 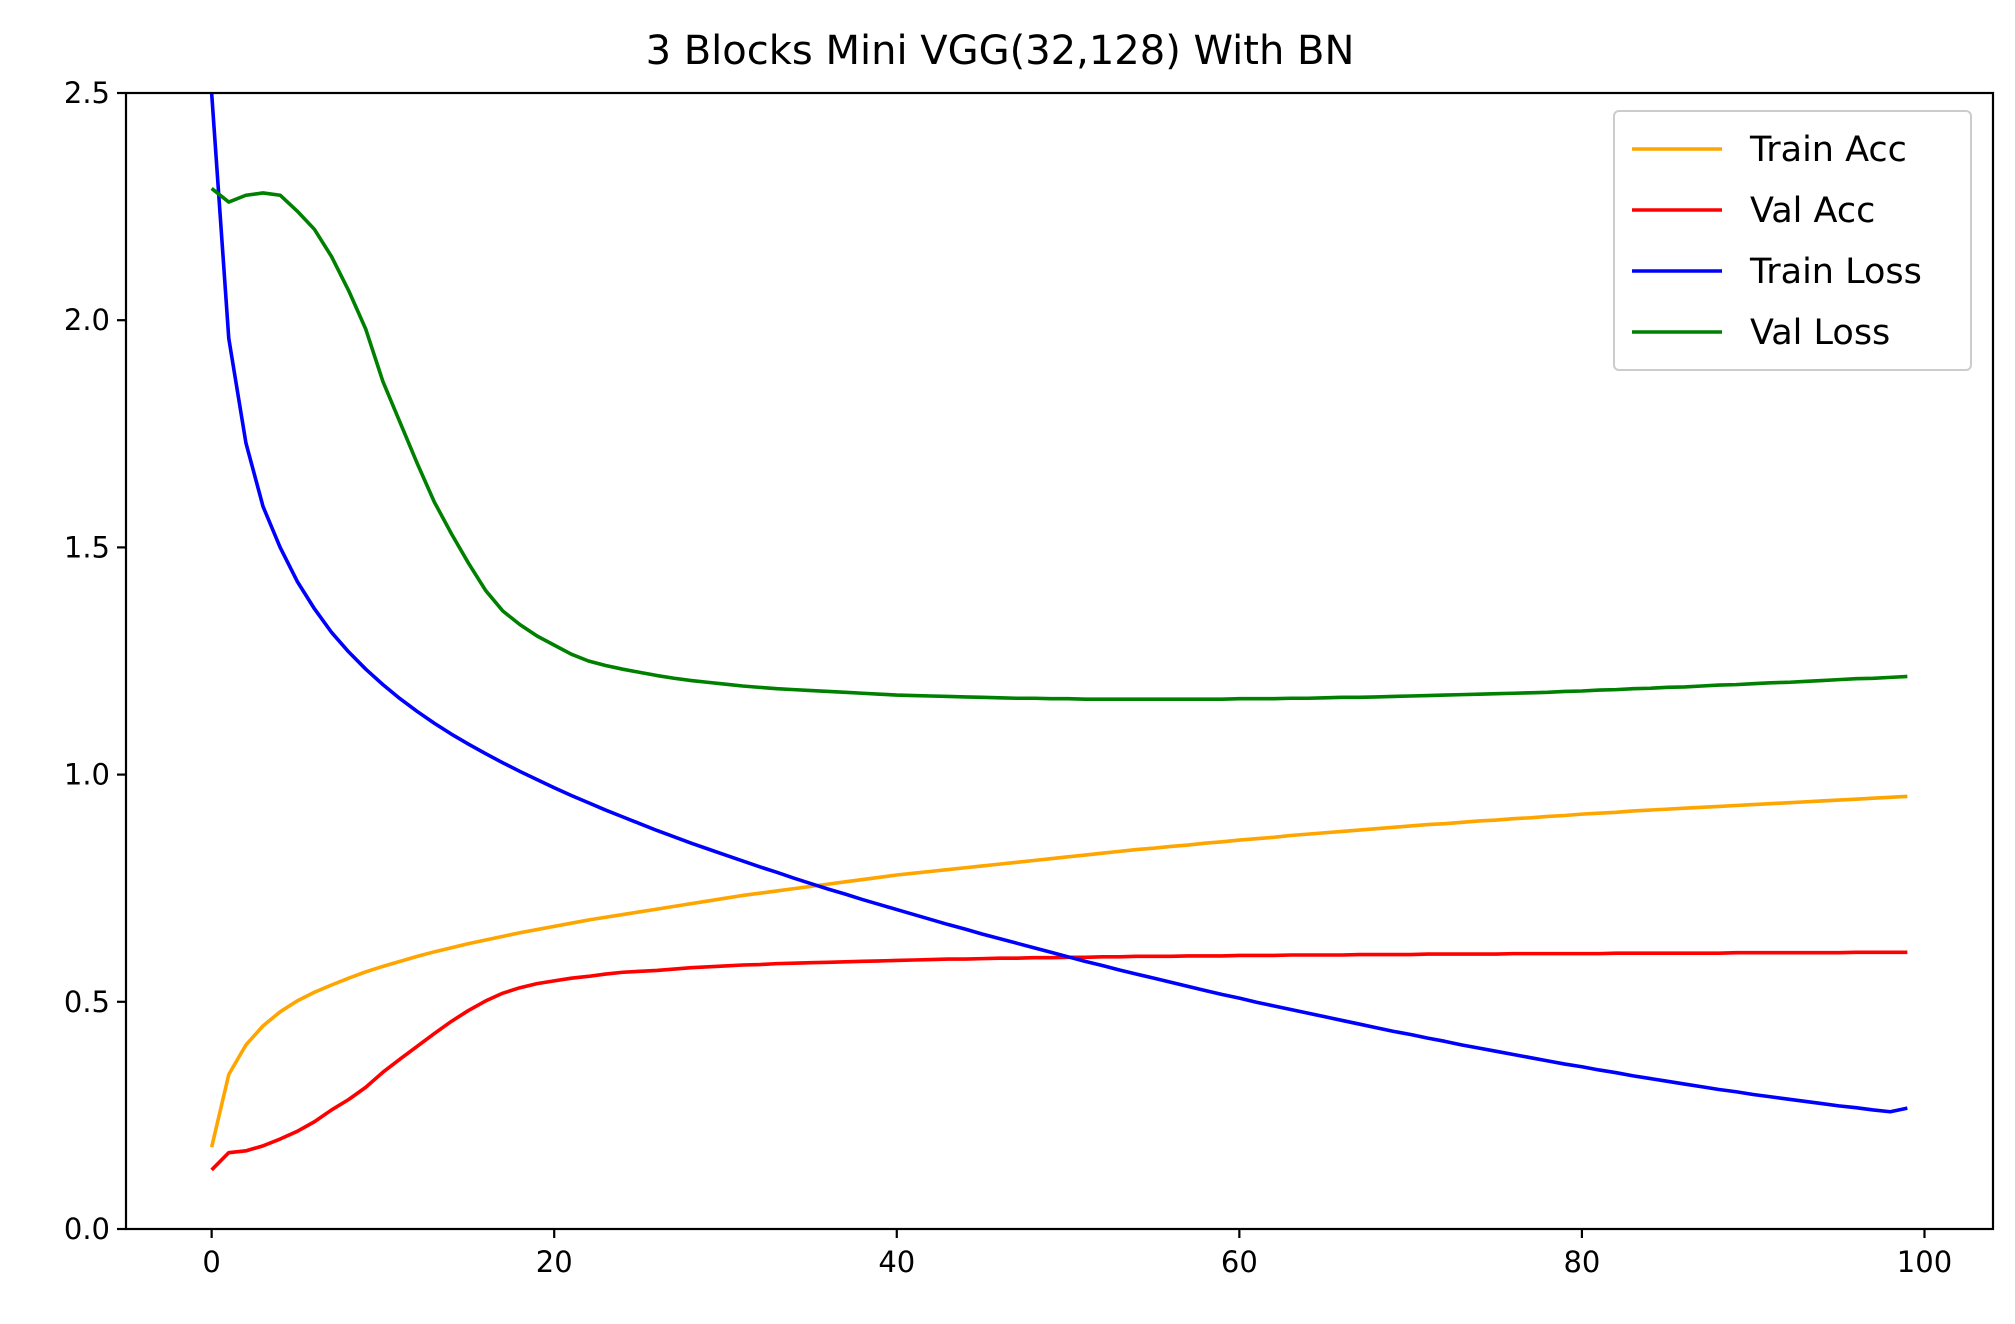 What do you see at coordinates (87, 320) in the screenshot?
I see `y-tick-label: 2.0` at bounding box center [87, 320].